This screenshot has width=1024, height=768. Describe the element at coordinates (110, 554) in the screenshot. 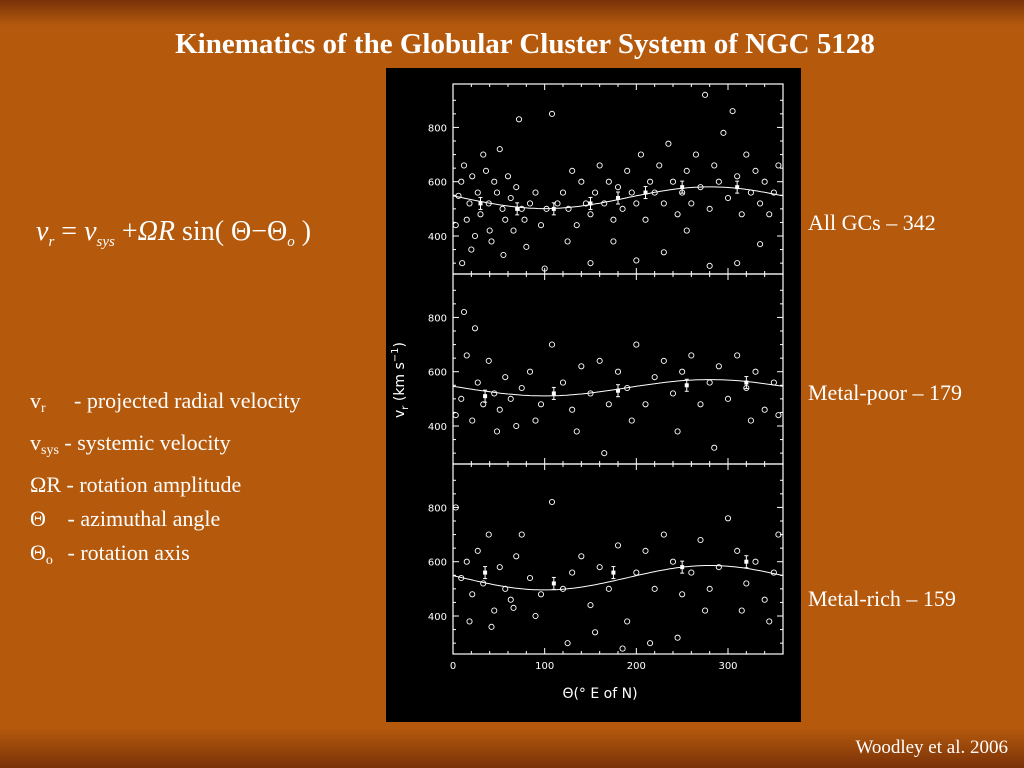

I see `legend-row-theta0: Θo - rotation axis` at that location.